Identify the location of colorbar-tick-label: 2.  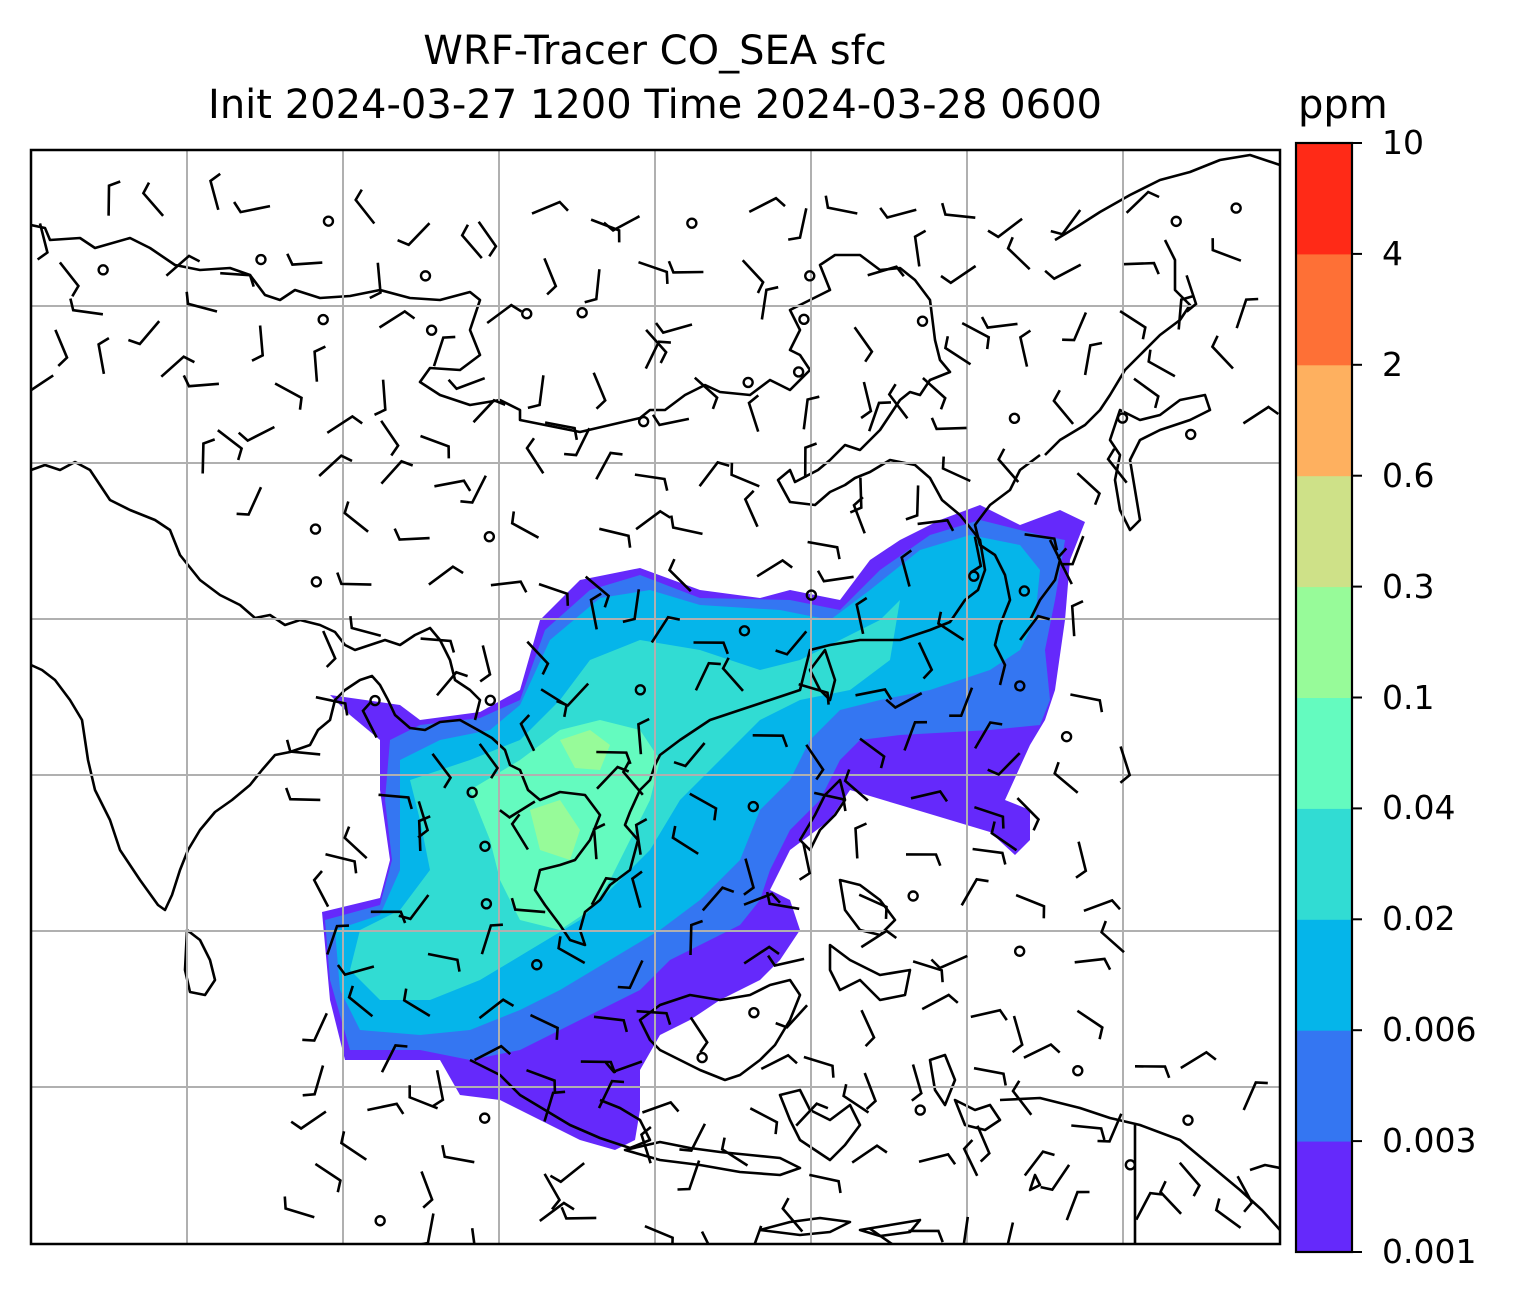
(1392, 364).